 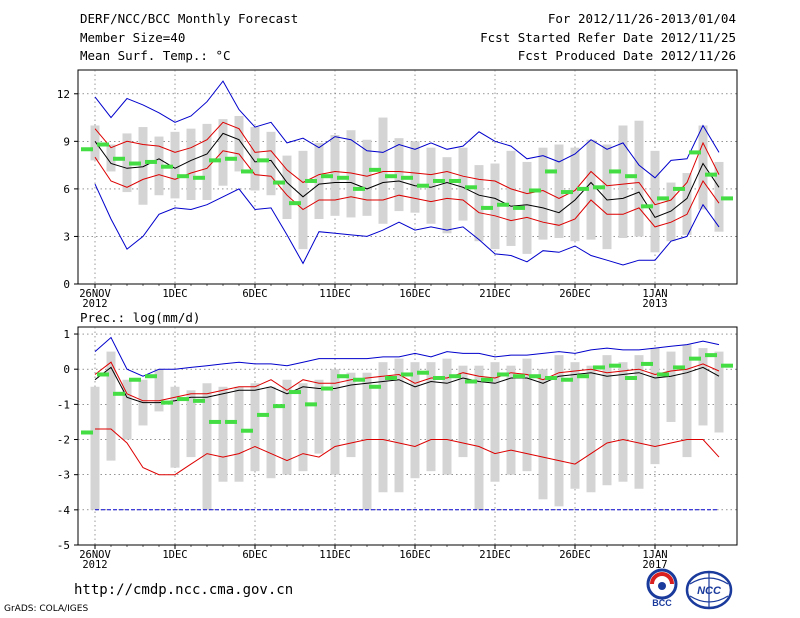 I want to click on grads-credit: GrADS: COLA/IGES, so click(x=46, y=609).